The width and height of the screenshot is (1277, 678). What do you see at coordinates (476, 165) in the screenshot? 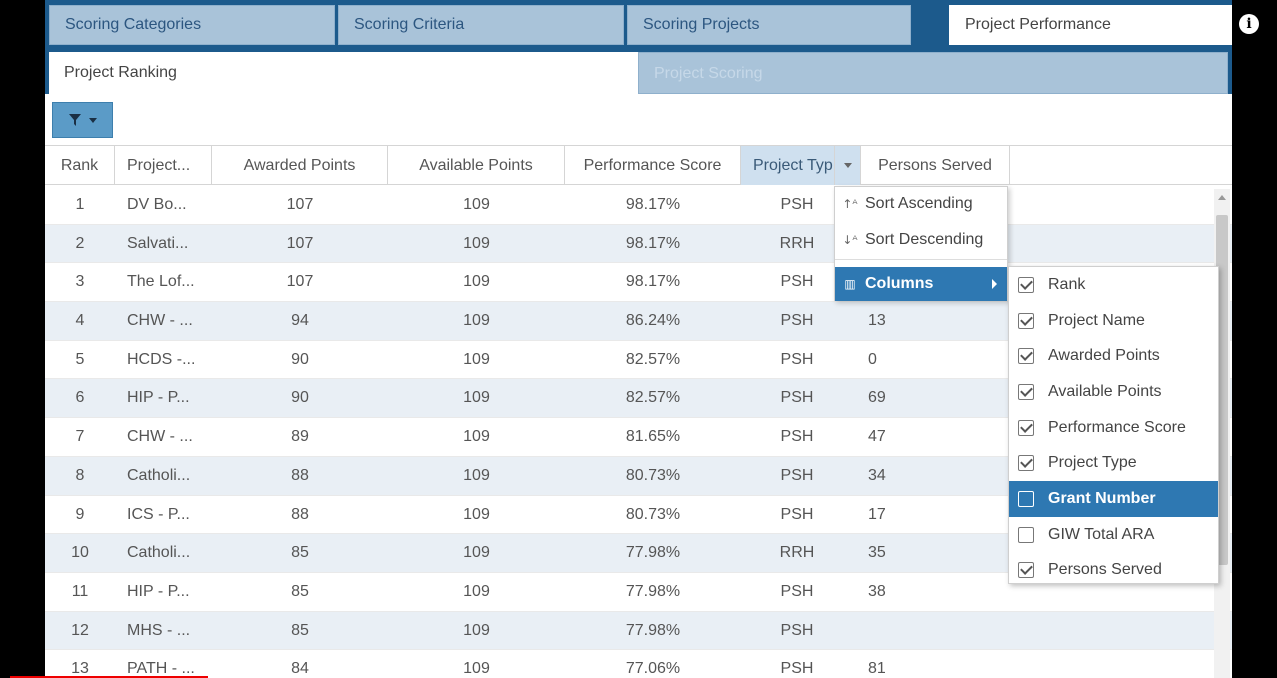
I see `column-header-available-points: Available Points` at bounding box center [476, 165].